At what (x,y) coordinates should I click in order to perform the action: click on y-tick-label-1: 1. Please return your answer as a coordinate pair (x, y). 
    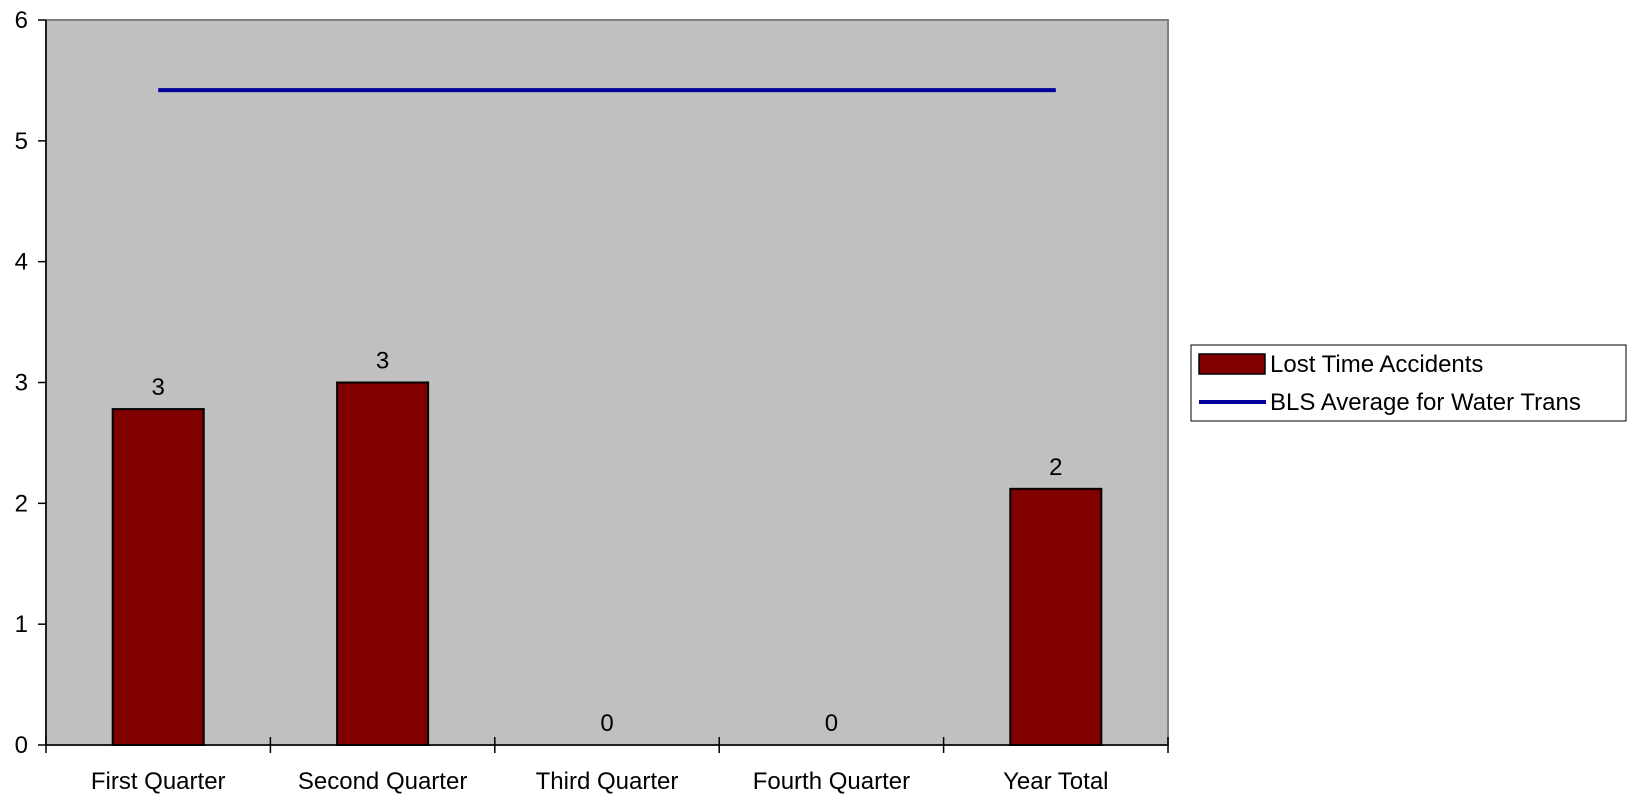
    Looking at the image, I should click on (21, 624).